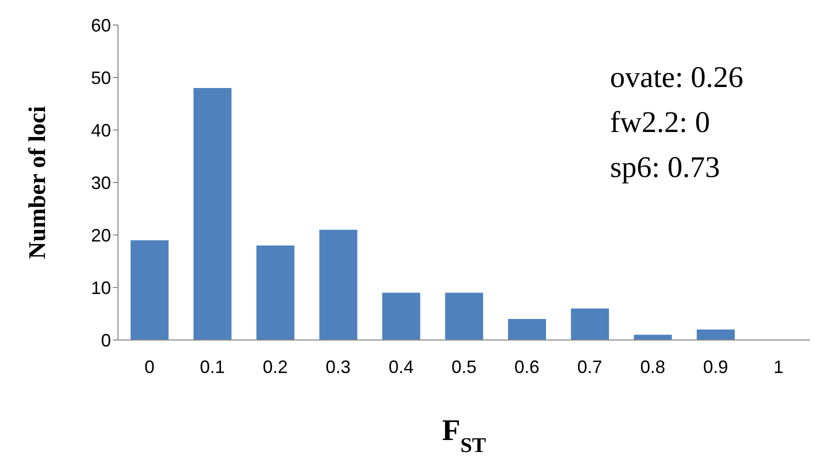 This screenshot has width=823, height=463. Describe the element at coordinates (715, 366) in the screenshot. I see `x-tick-label: 0.9` at that location.